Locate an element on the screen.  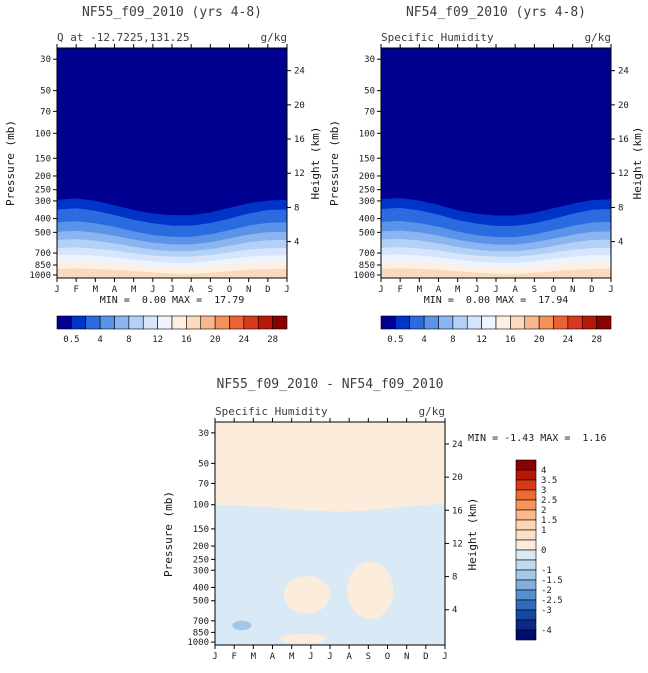
colorbar-label: 3.5 is located at coordinates (549, 481).